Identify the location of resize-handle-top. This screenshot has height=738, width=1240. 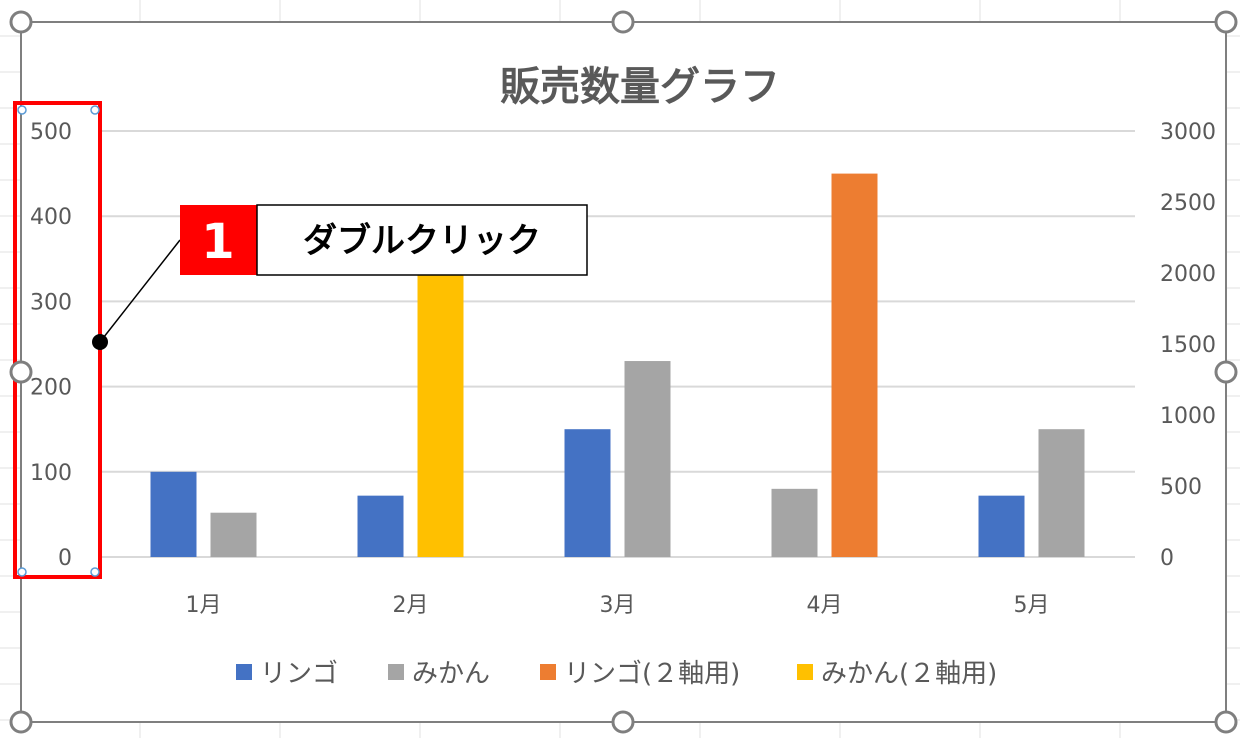
(623, 22).